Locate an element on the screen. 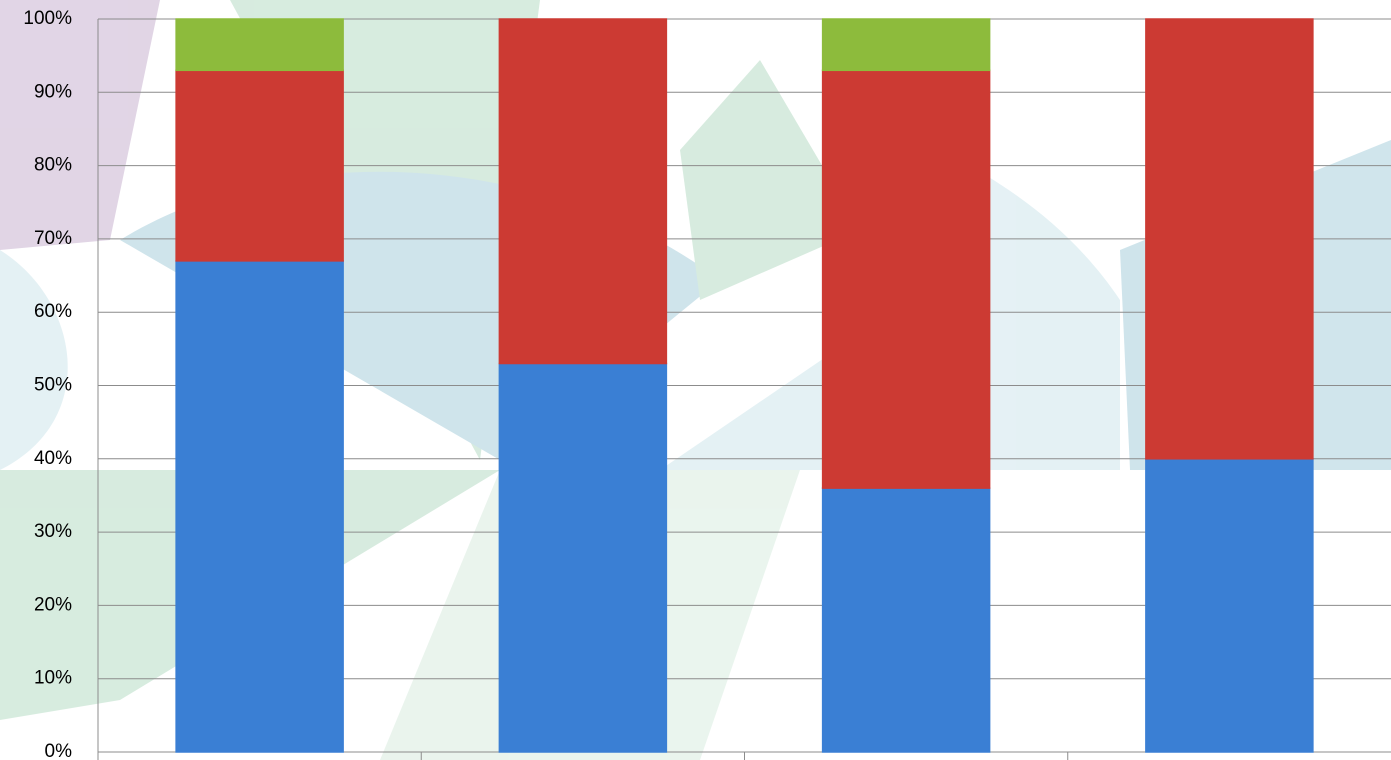 Image resolution: width=1391 pixels, height=760 pixels. y-tick-label: 70% is located at coordinates (53, 238).